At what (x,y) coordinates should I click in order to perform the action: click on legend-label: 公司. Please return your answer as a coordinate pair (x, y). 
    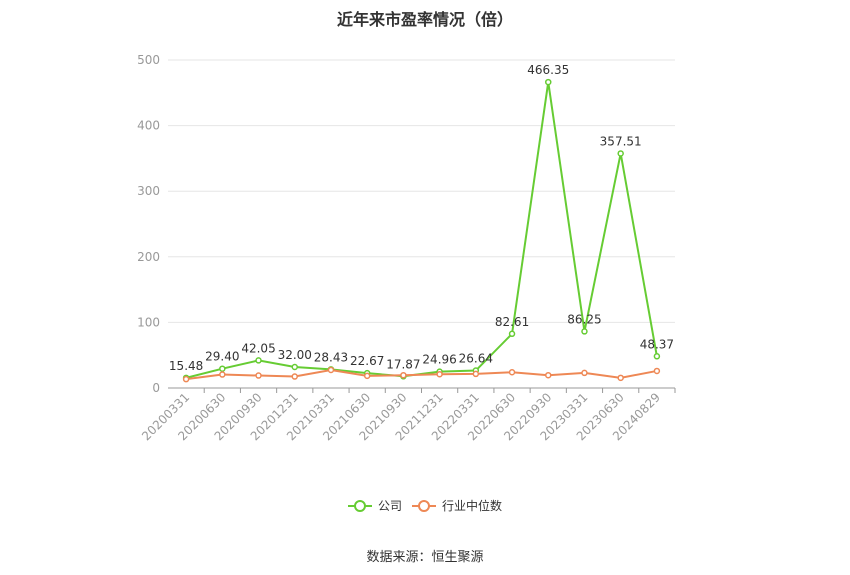
    Looking at the image, I should click on (390, 506).